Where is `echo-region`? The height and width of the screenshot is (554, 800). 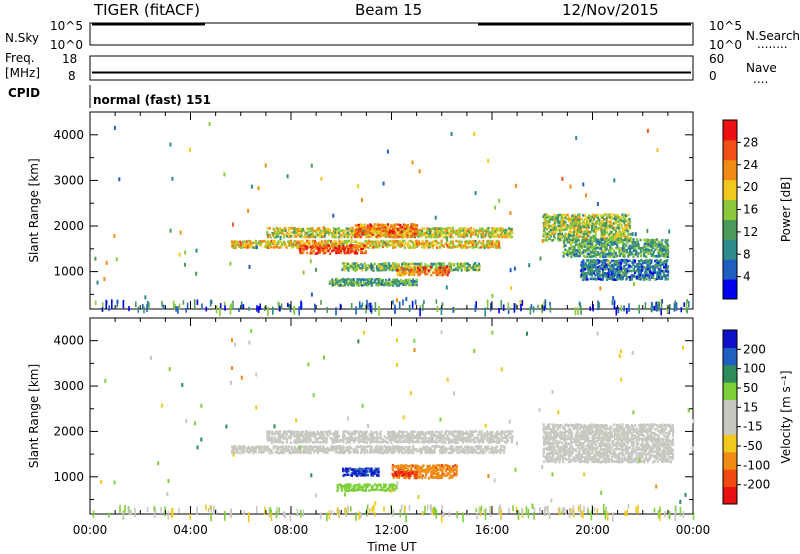 echo-region is located at coordinates (423, 271).